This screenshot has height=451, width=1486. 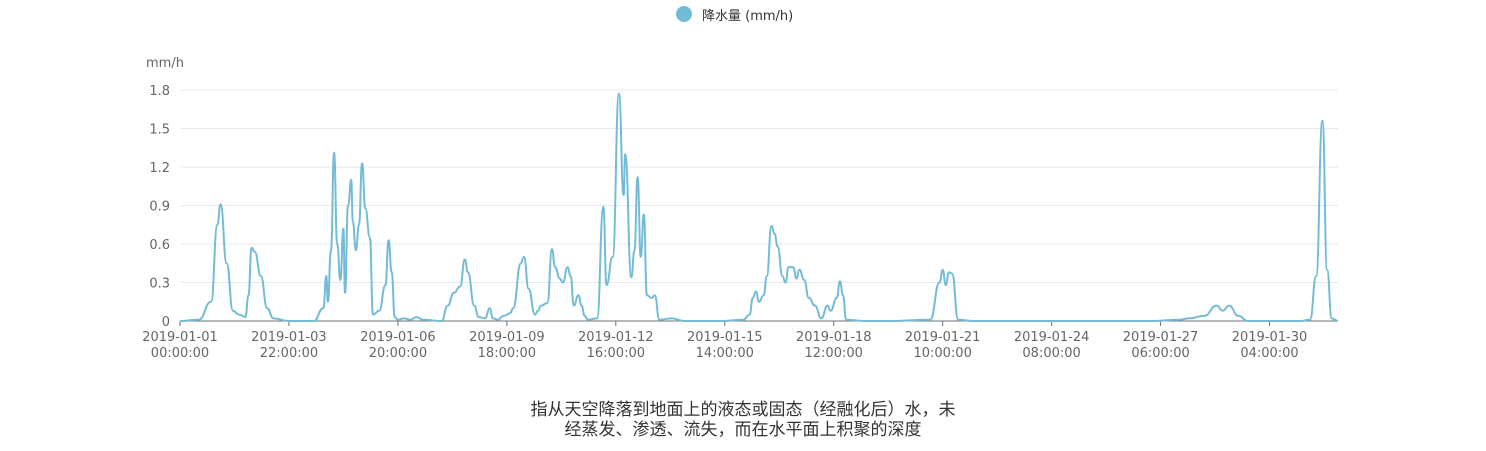 What do you see at coordinates (180, 337) in the screenshot?
I see `x-tick-label-date: 2019-01-01` at bounding box center [180, 337].